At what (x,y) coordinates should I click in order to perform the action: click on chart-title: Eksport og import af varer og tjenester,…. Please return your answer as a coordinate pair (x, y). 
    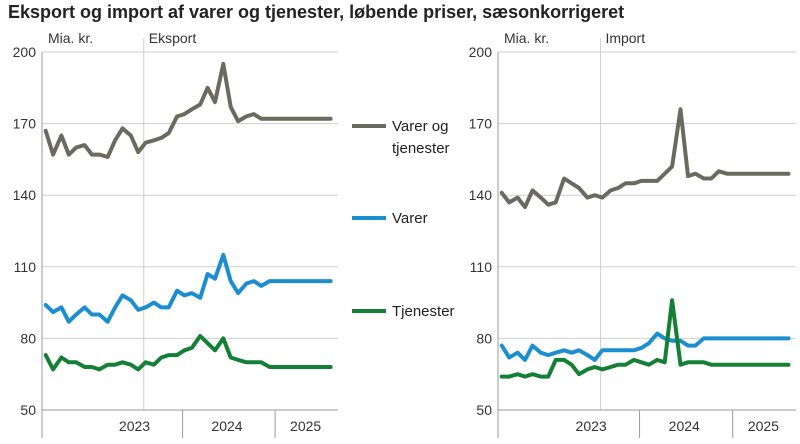
    Looking at the image, I should click on (316, 12).